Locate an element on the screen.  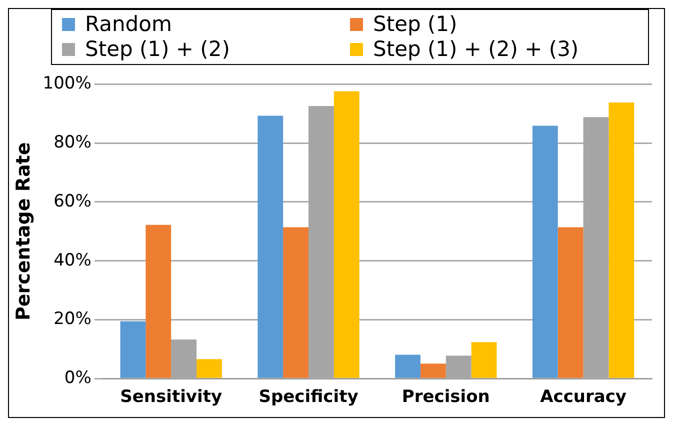
y-tick-label: 0% is located at coordinates (78, 378).